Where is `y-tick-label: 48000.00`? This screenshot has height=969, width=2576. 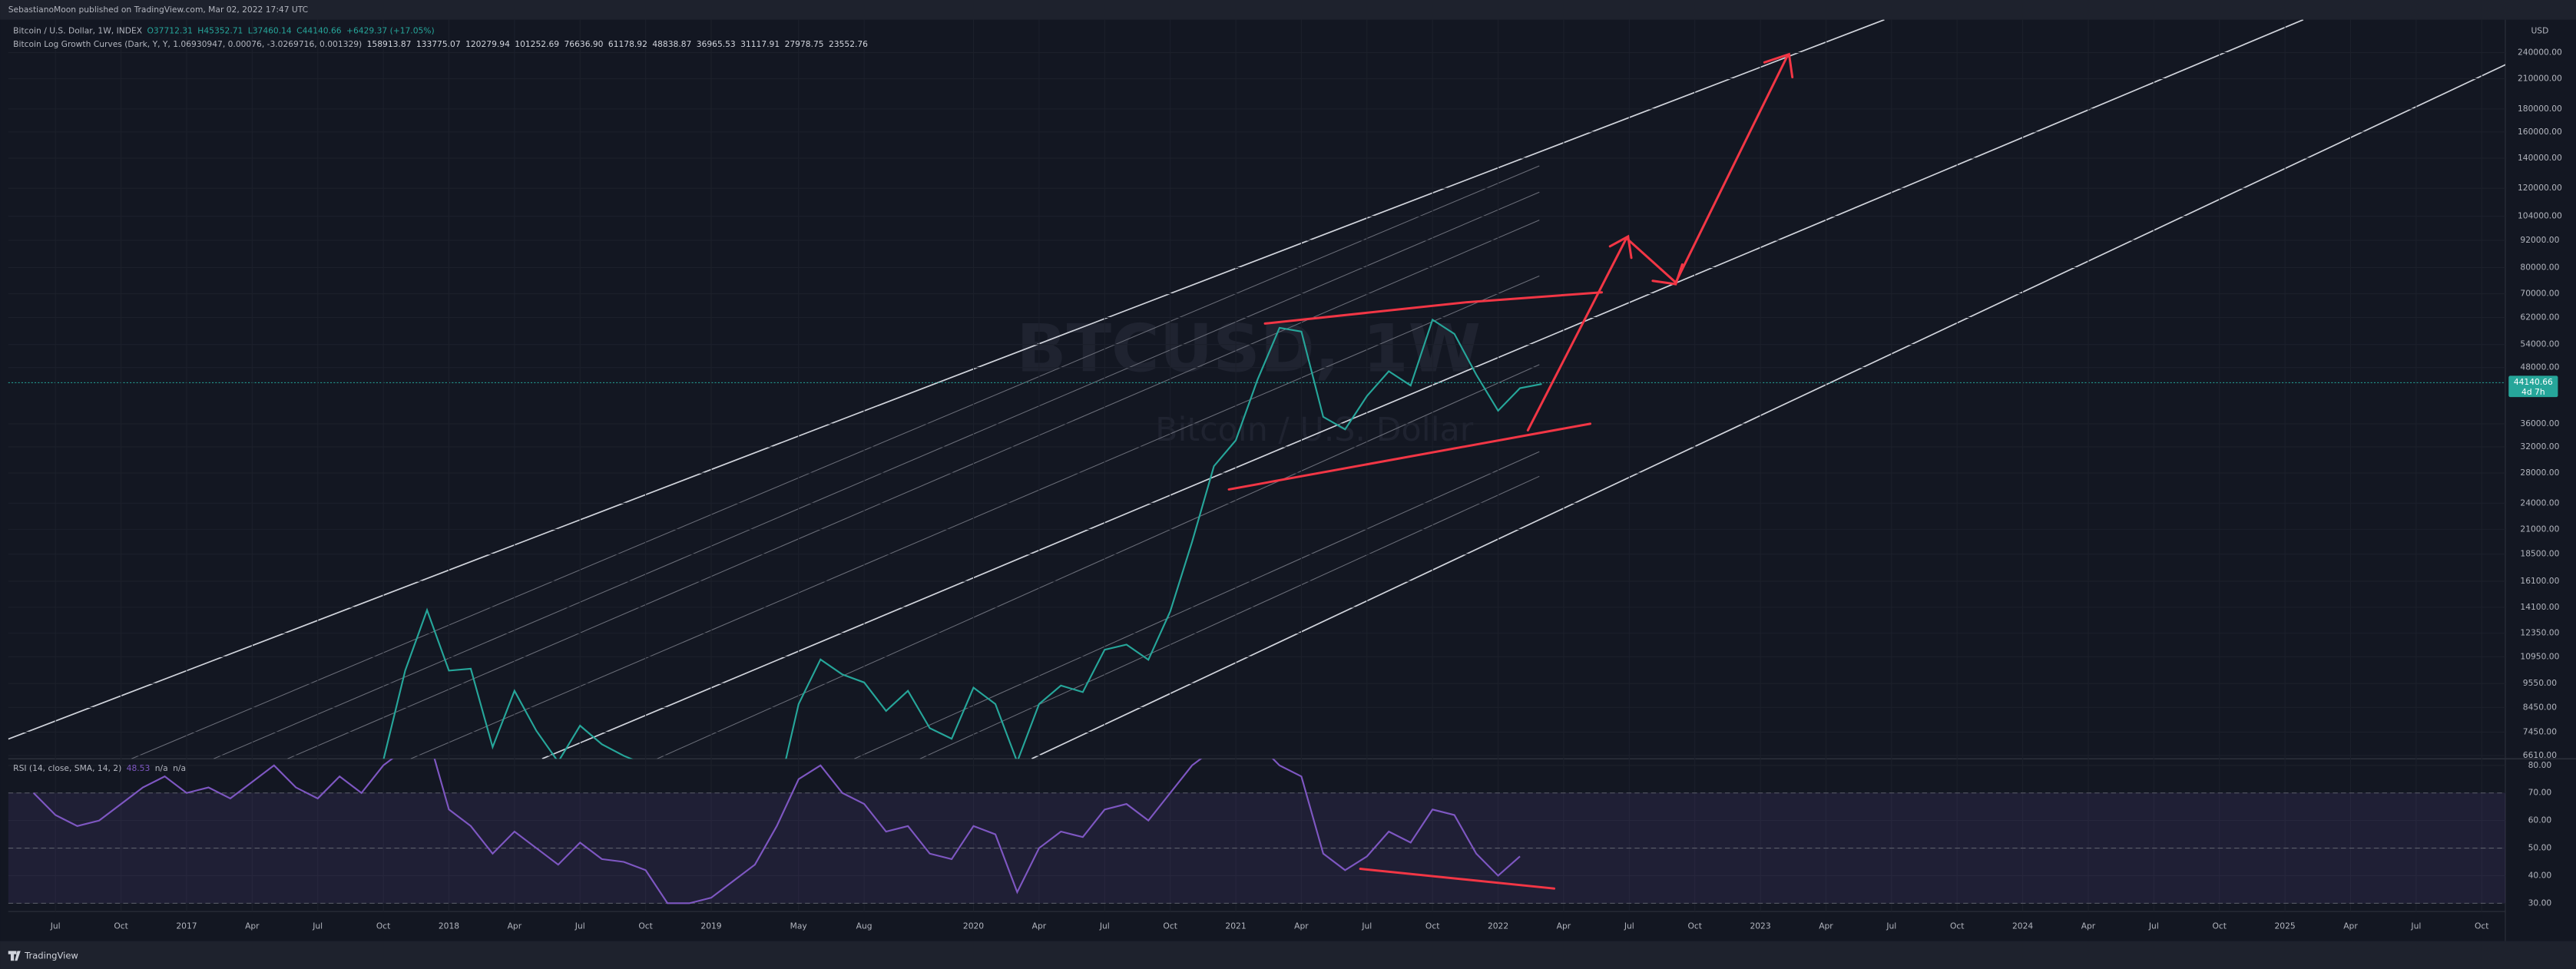
y-tick-label: 48000.00 is located at coordinates (2539, 367).